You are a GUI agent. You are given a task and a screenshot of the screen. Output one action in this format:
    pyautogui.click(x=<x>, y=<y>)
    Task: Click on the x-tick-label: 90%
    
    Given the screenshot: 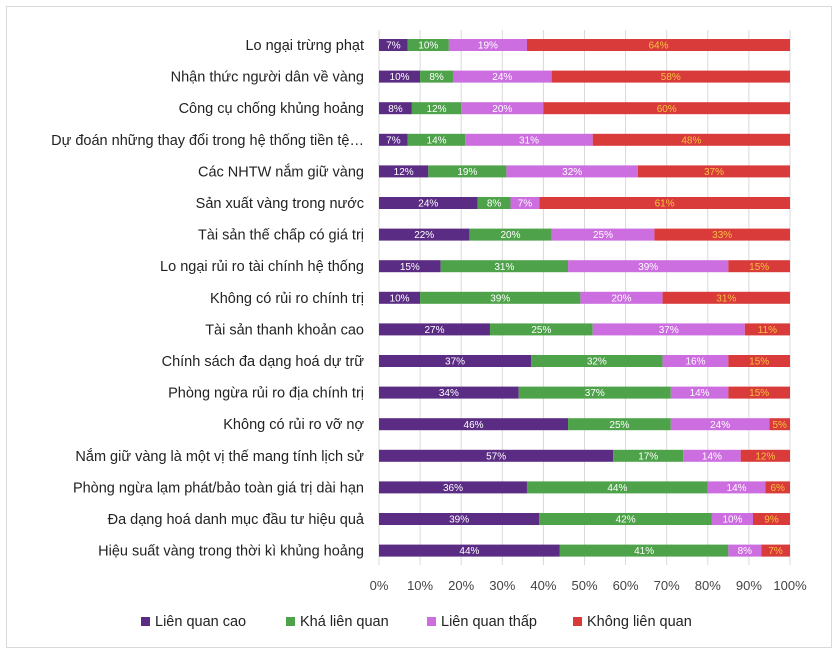 What is the action you would take?
    pyautogui.click(x=749, y=585)
    